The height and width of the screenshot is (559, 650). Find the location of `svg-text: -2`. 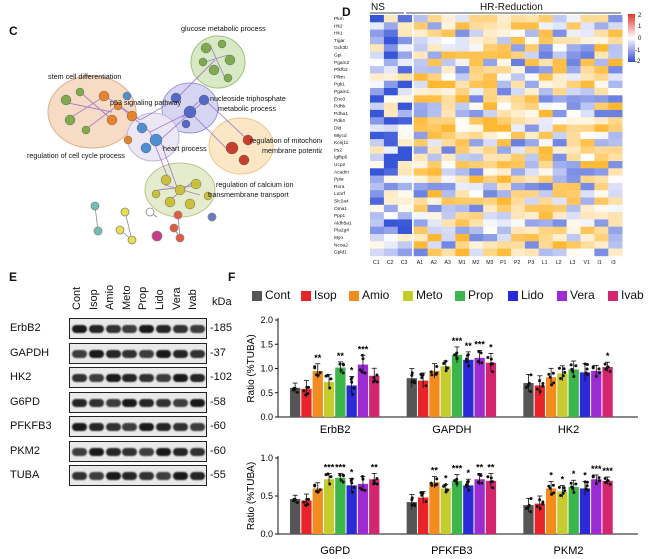

svg-text: -2 is located at coordinates (638, 62).